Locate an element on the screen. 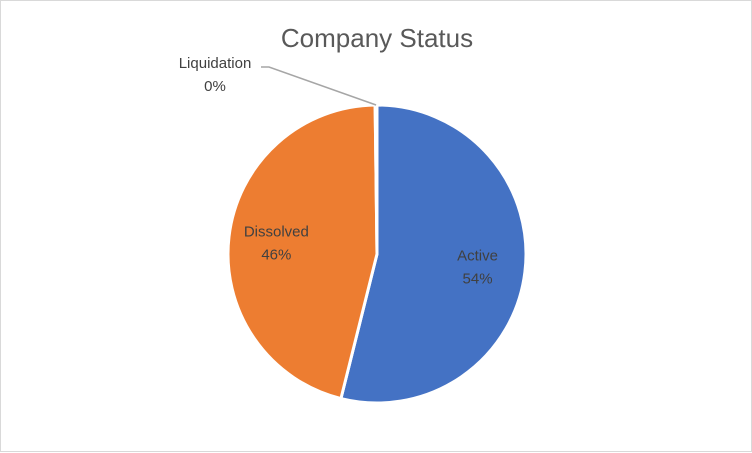  chart-title: Company Status is located at coordinates (377, 38).